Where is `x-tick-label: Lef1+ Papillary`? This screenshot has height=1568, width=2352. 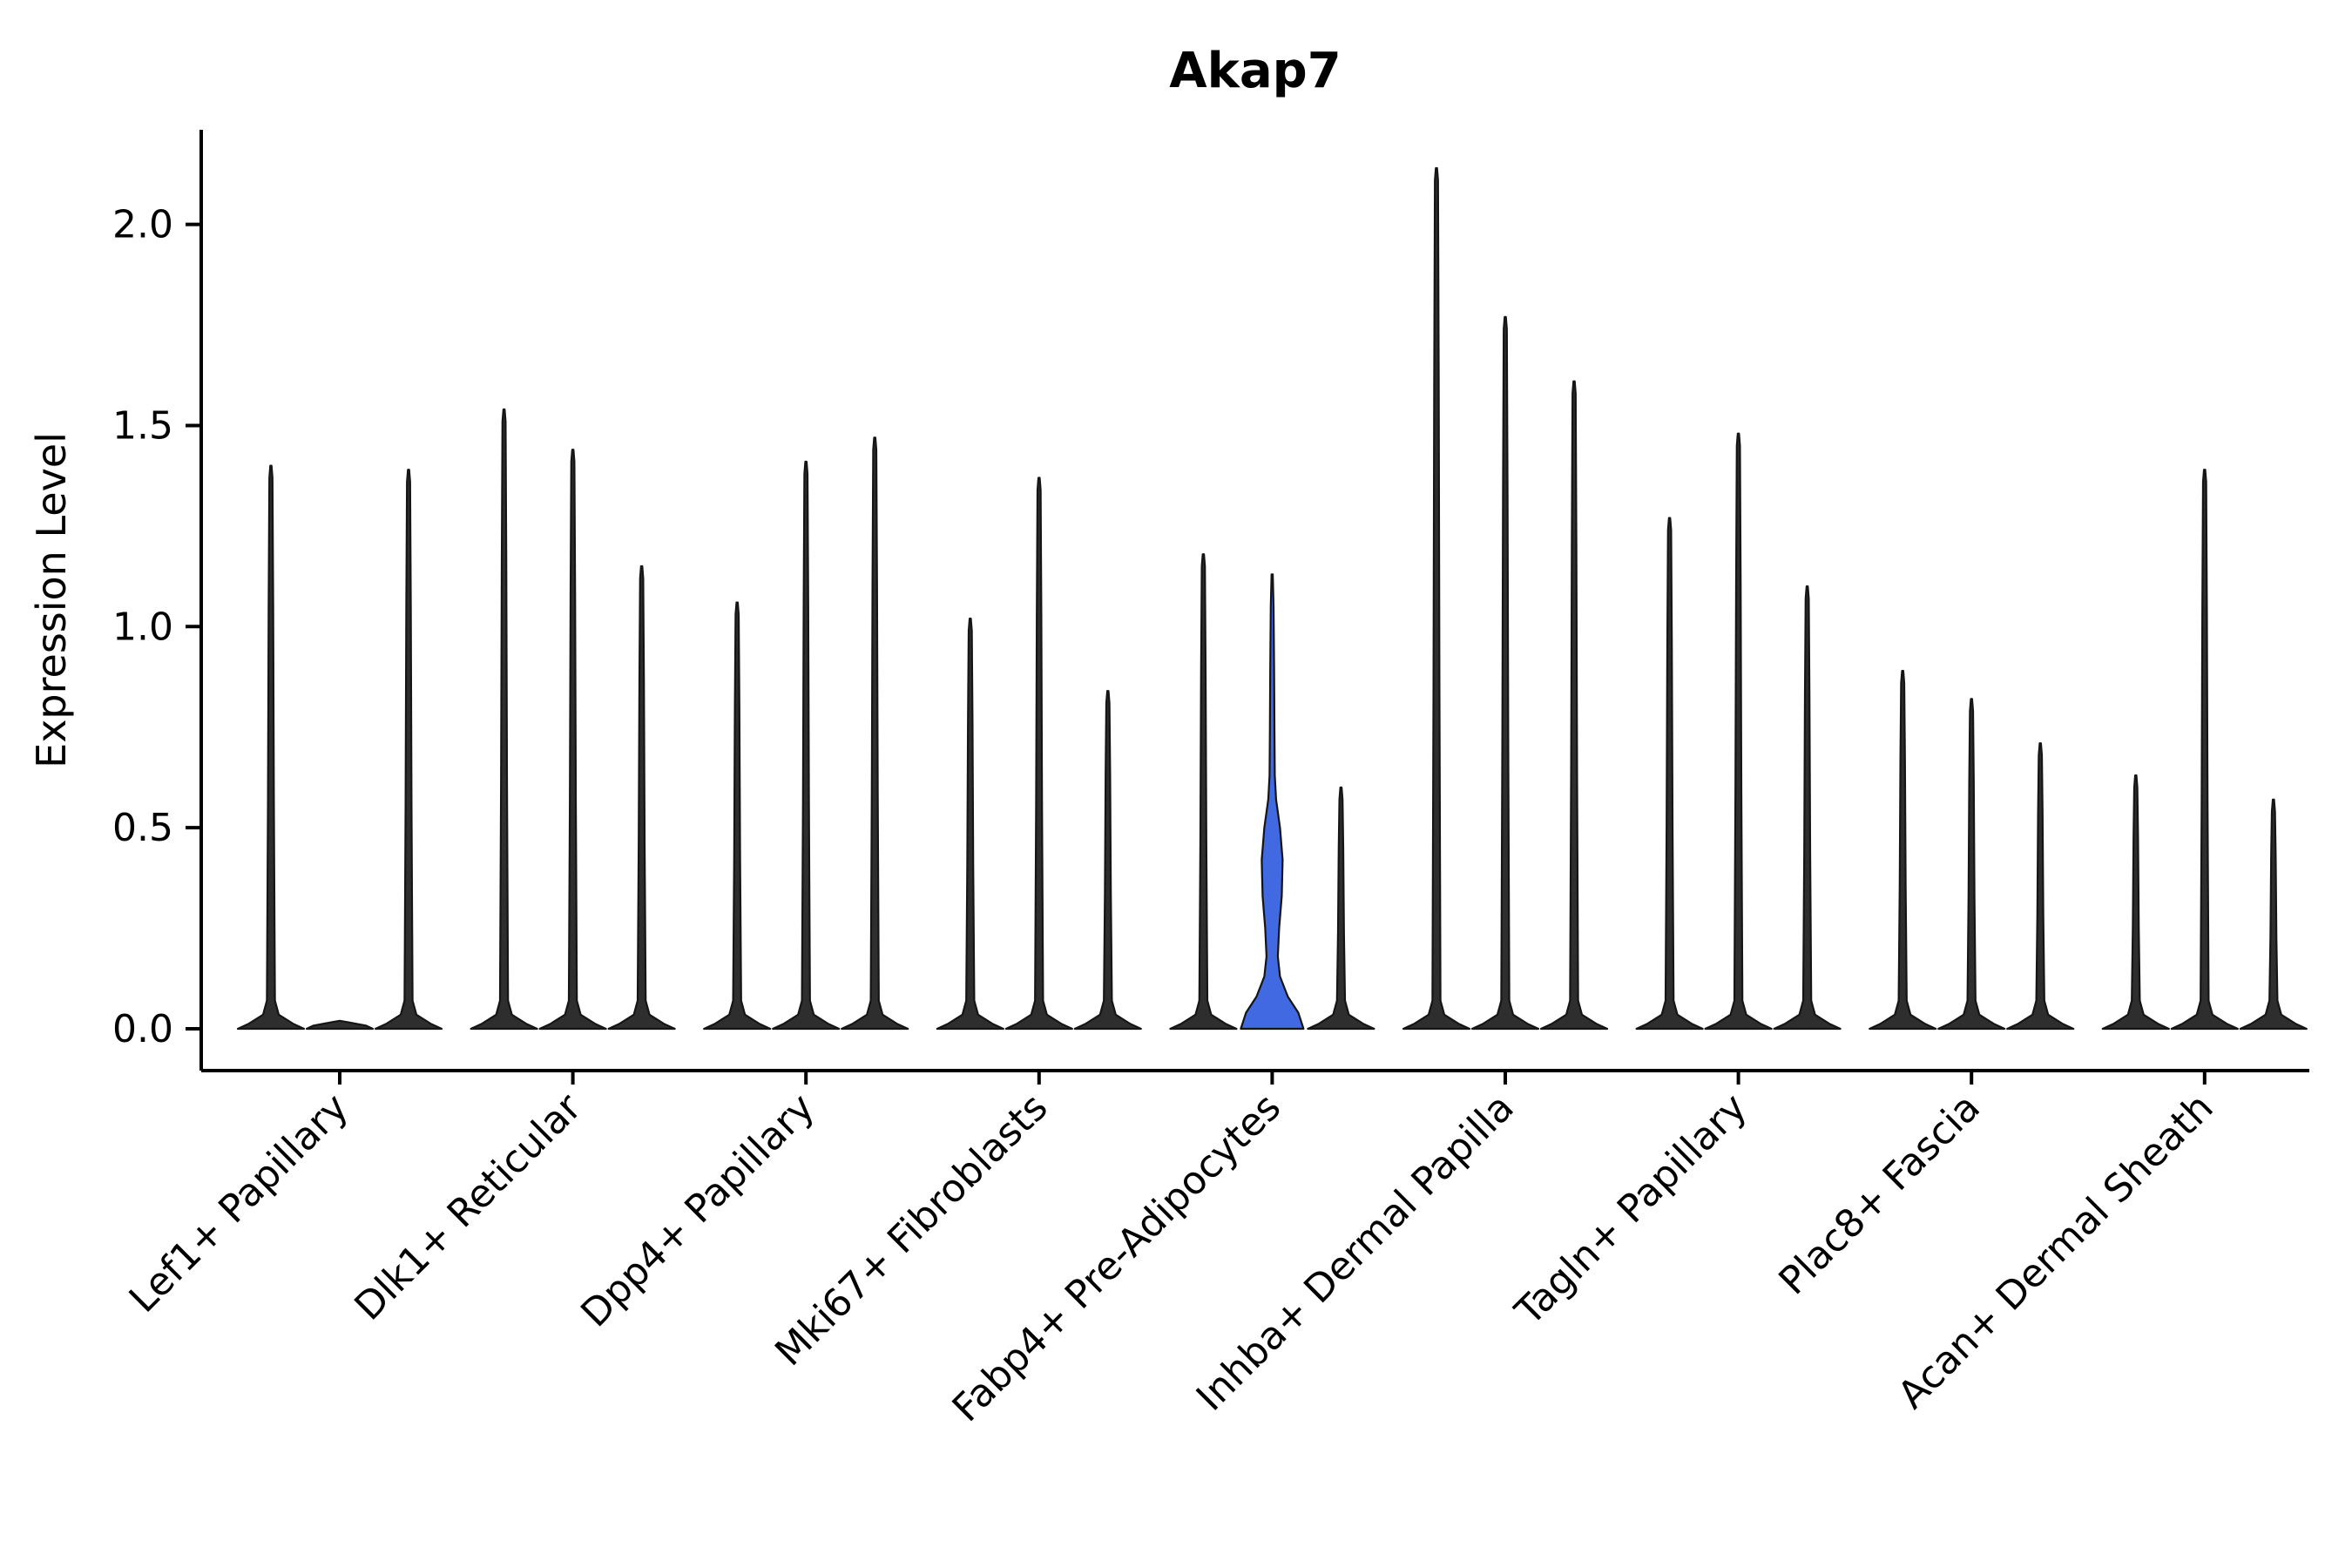 x-tick-label: Lef1+ Papillary is located at coordinates (239, 1203).